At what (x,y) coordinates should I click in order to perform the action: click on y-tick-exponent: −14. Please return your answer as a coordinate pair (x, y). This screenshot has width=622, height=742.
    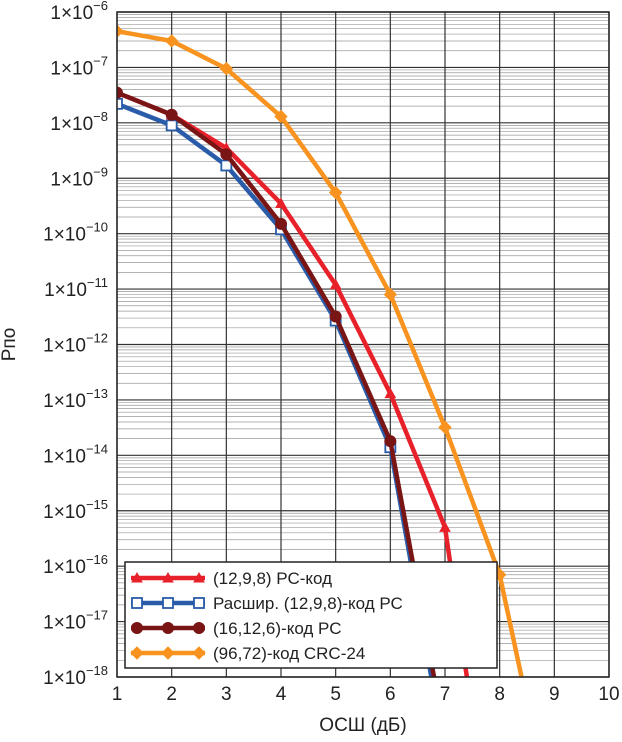
    Looking at the image, I should click on (97, 448).